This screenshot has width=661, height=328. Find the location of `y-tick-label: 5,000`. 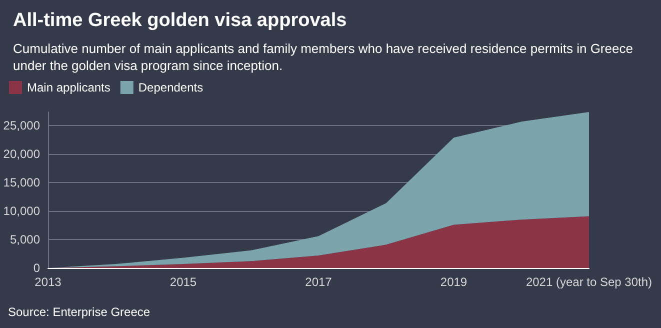

y-tick-label: 5,000 is located at coordinates (25, 239).